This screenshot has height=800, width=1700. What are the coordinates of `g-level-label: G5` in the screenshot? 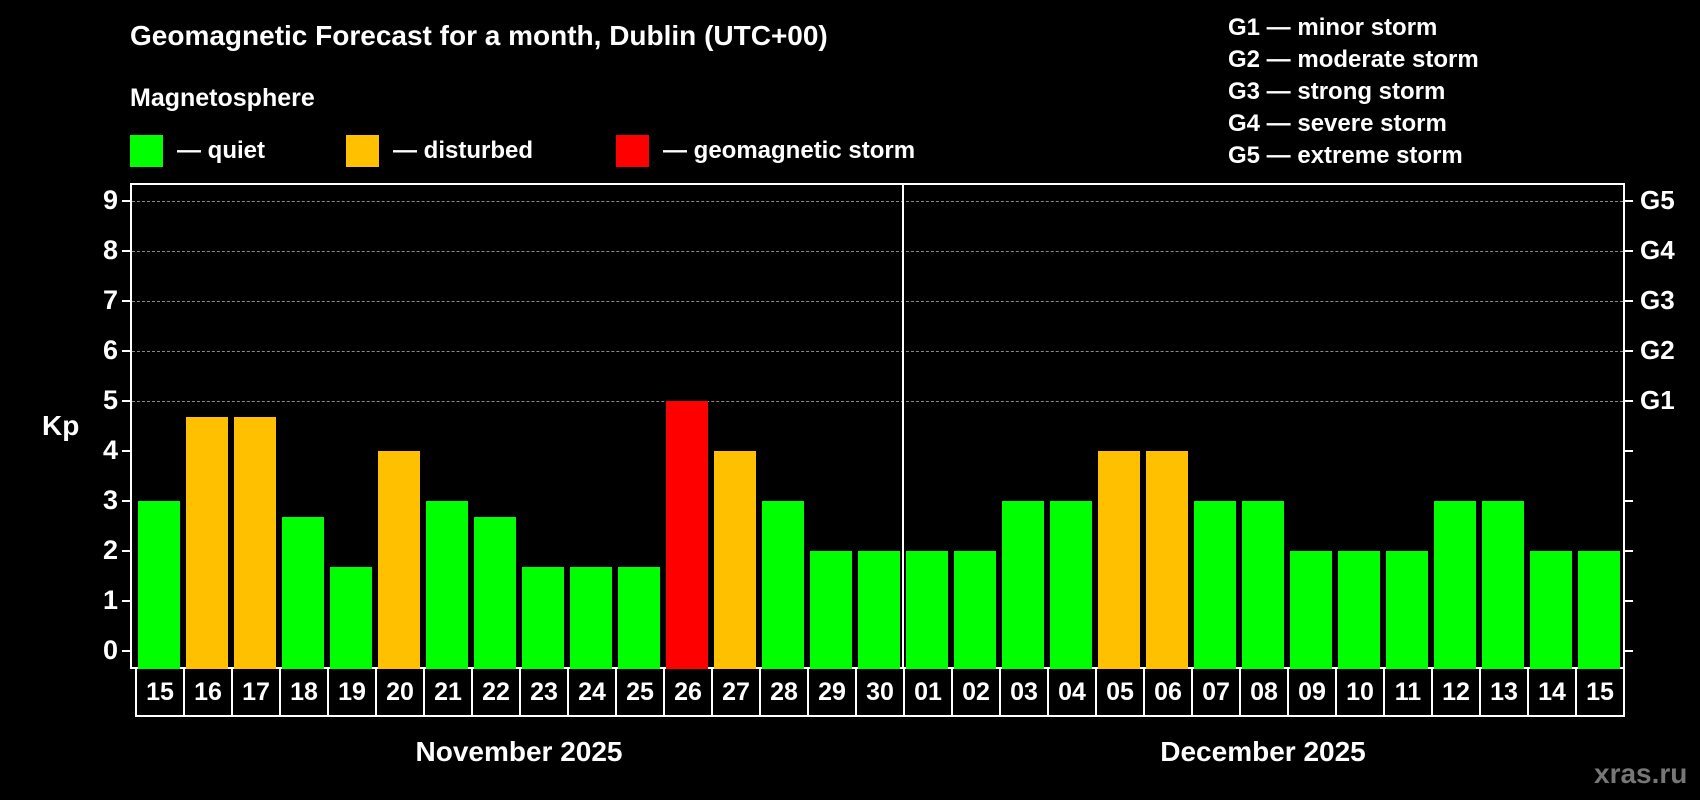 It's located at (1657, 200).